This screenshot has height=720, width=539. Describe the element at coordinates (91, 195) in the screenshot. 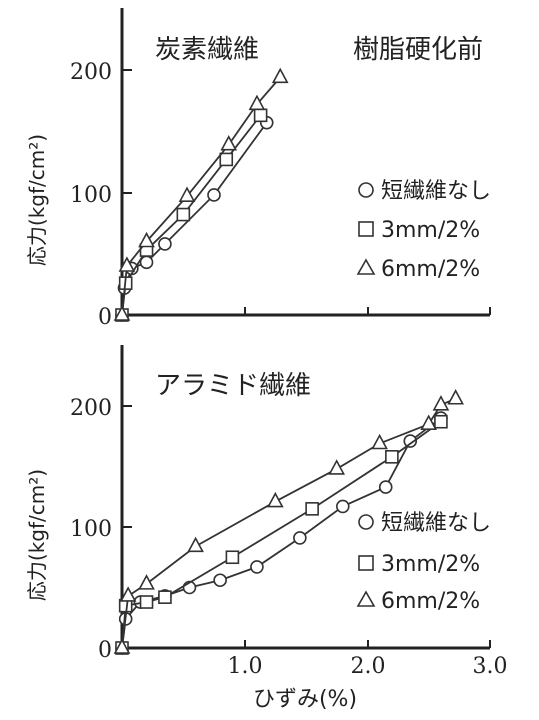

I see `top-ytick-label: 100` at that location.